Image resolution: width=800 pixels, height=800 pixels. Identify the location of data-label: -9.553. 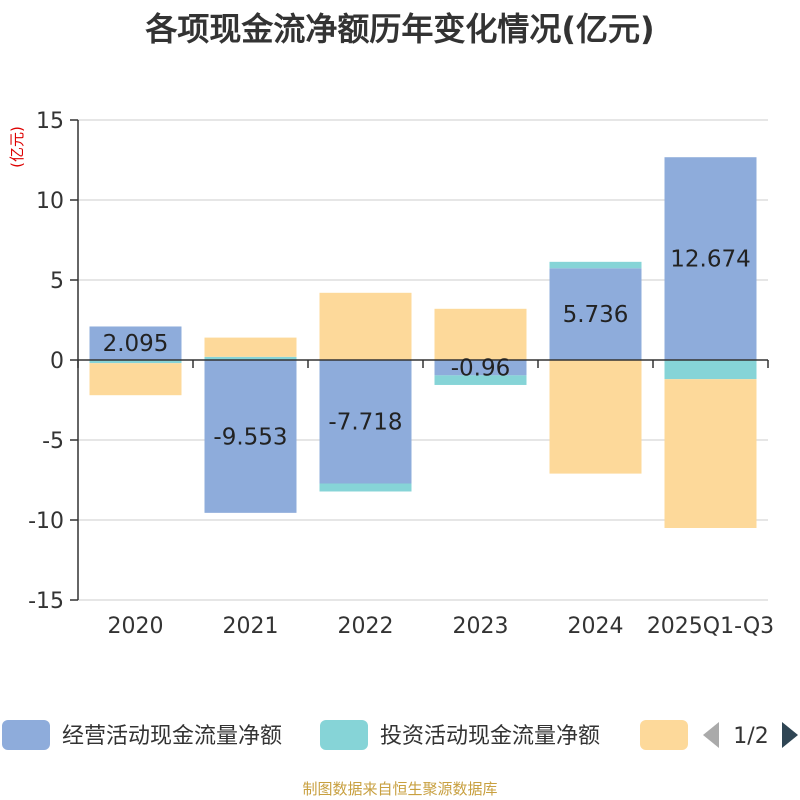
(250, 437).